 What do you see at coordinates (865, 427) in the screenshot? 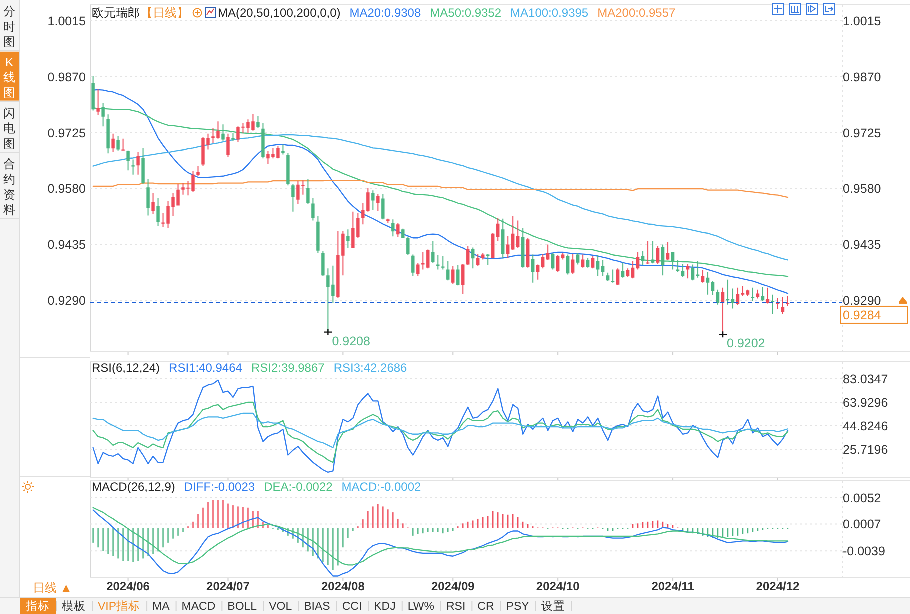
I see `y-tick-label: 44.8246` at bounding box center [865, 427].